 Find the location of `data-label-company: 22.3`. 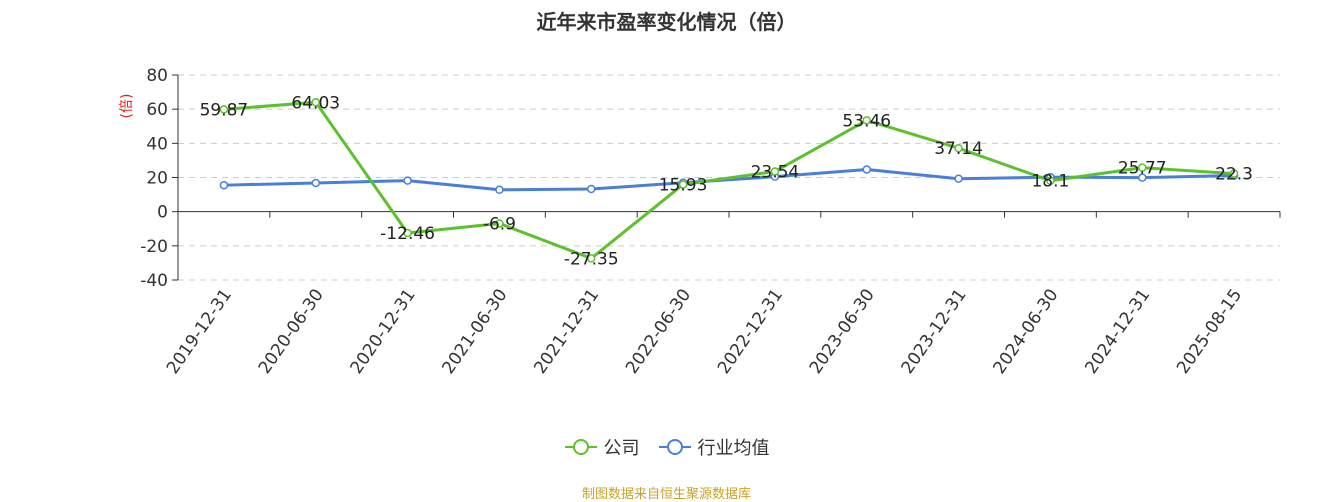

data-label-company: 22.3 is located at coordinates (1234, 175).